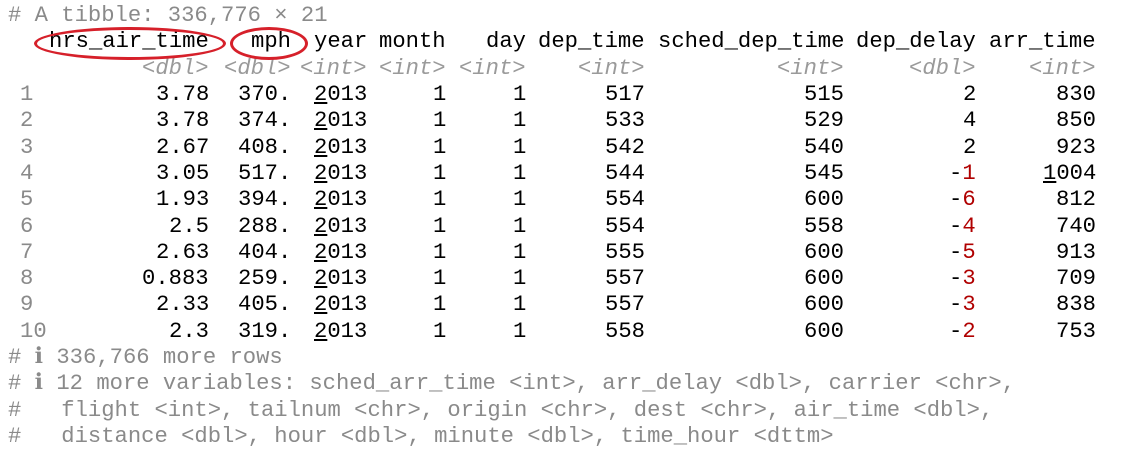 This screenshot has height=464, width=1124. What do you see at coordinates (175, 279) in the screenshot?
I see `cell-hrs-air-time: 0.883` at bounding box center [175, 279].